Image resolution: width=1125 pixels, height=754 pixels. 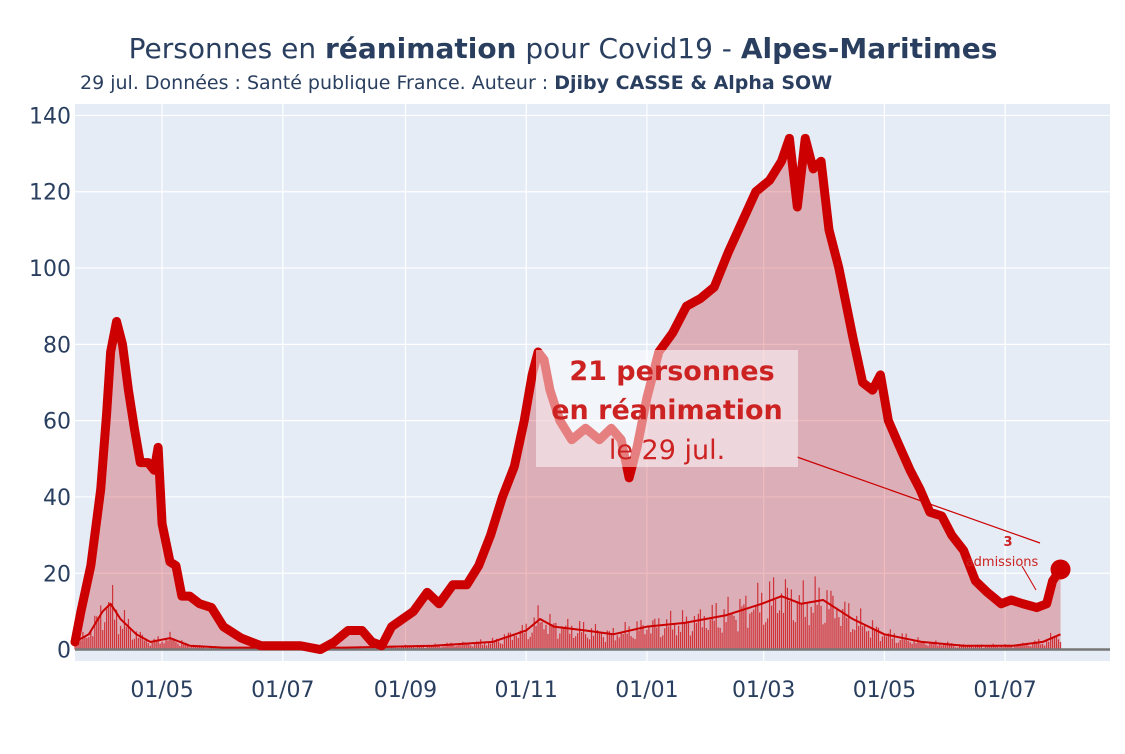 What do you see at coordinates (667, 450) in the screenshot?
I see `annotation-line3: le 29 jul.` at bounding box center [667, 450].